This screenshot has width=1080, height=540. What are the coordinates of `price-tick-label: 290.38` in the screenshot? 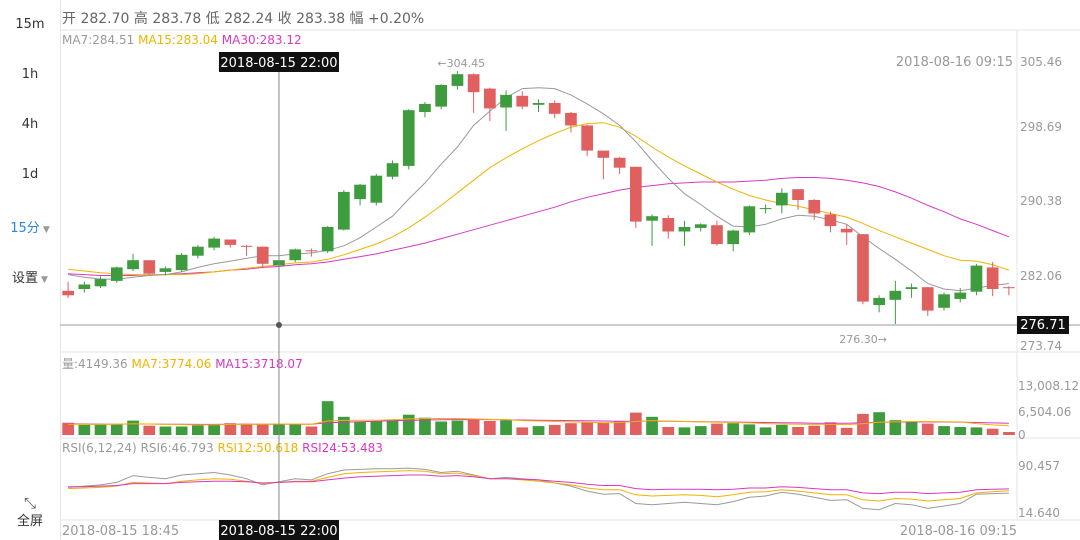 It's located at (1041, 201).